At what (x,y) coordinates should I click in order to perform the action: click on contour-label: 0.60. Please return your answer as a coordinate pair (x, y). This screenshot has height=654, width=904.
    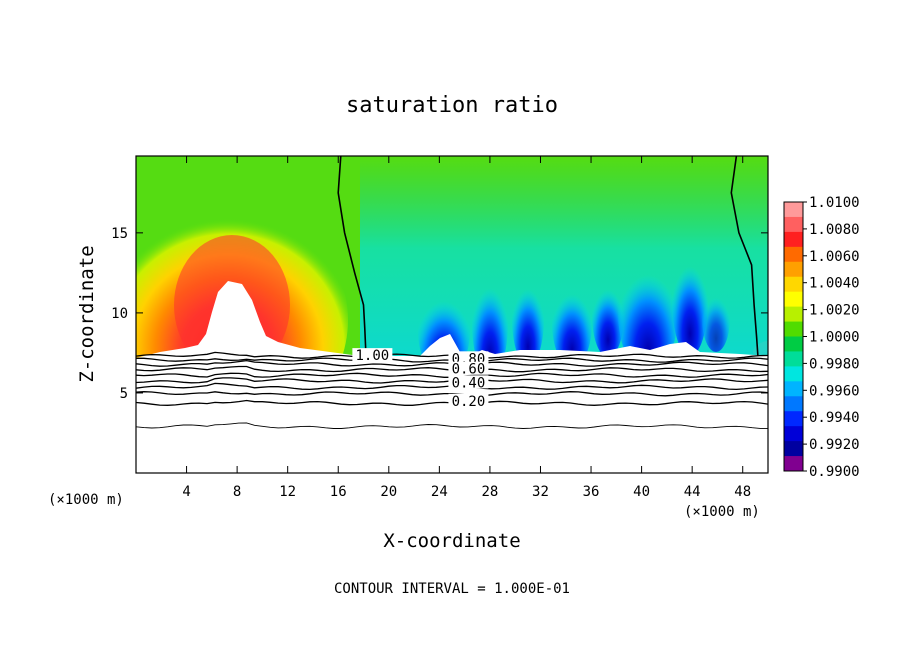
    Looking at the image, I should click on (469, 370).